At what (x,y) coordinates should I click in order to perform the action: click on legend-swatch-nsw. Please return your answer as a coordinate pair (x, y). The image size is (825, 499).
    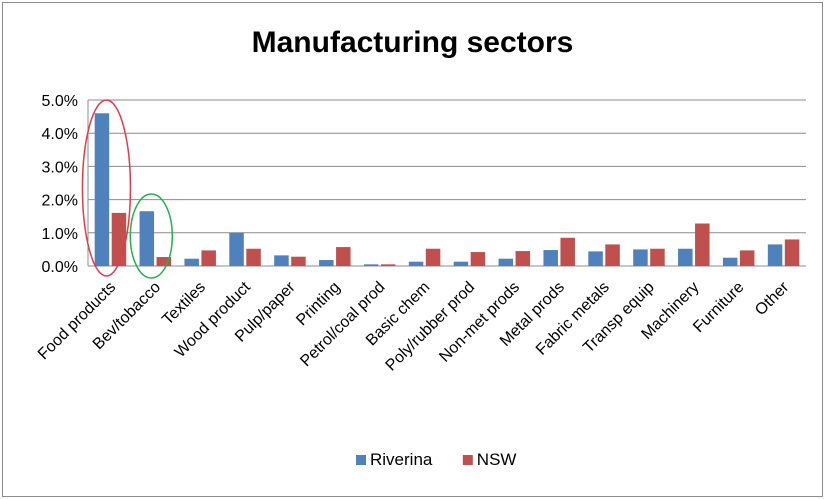
    Looking at the image, I should click on (467, 460).